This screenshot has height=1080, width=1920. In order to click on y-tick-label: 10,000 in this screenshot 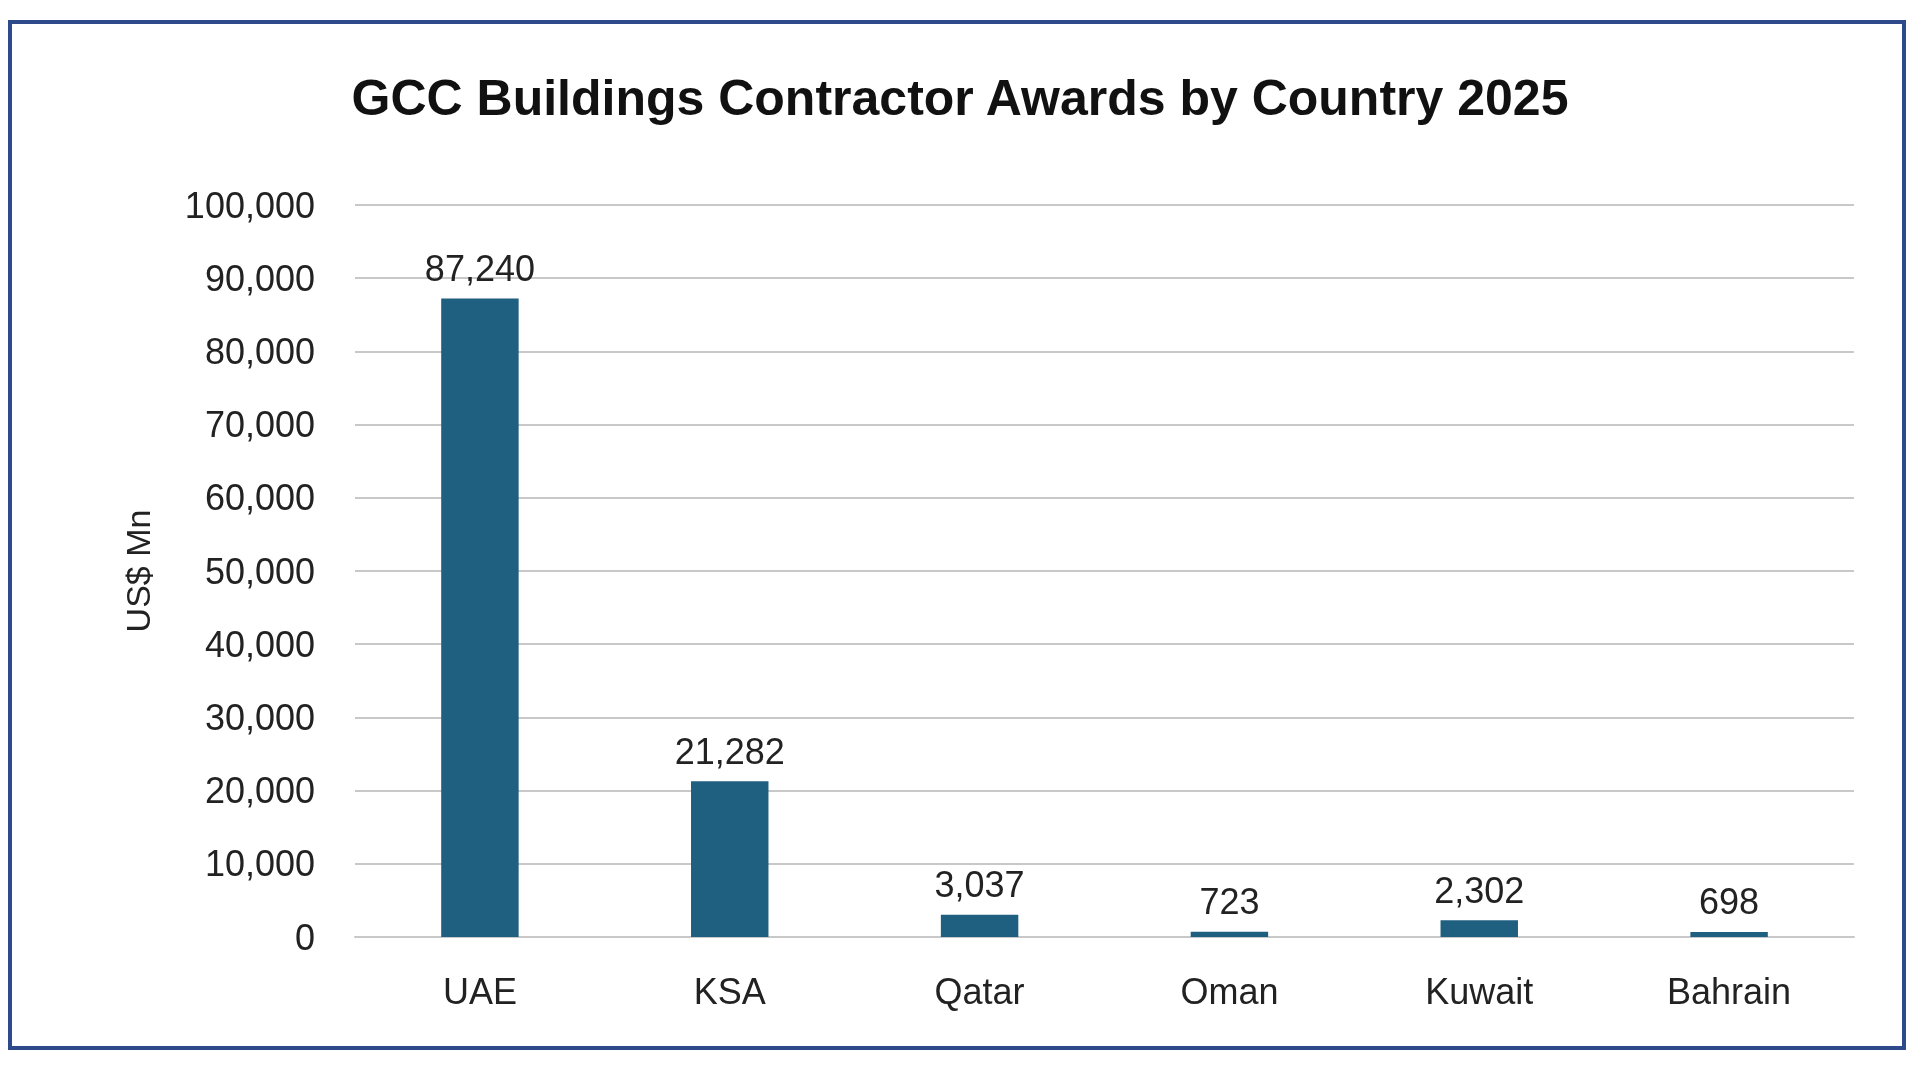, I will do `click(259, 864)`.